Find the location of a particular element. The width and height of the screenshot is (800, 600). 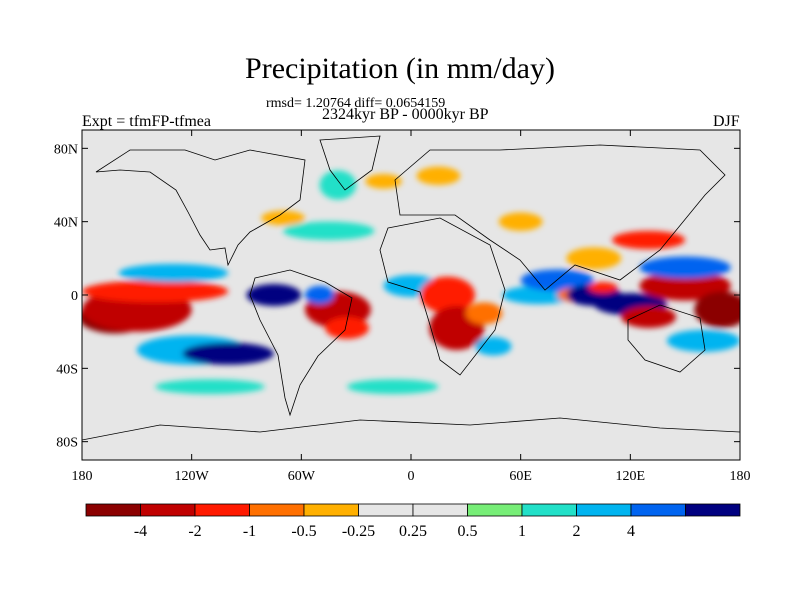

colorbar-label: 4 is located at coordinates (631, 531).